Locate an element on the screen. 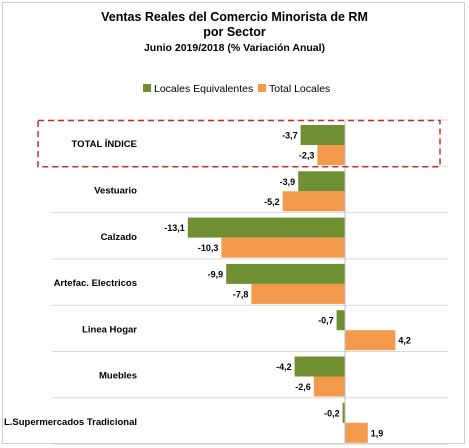 The height and width of the screenshot is (448, 469). data-label: -3,7 is located at coordinates (290, 136).